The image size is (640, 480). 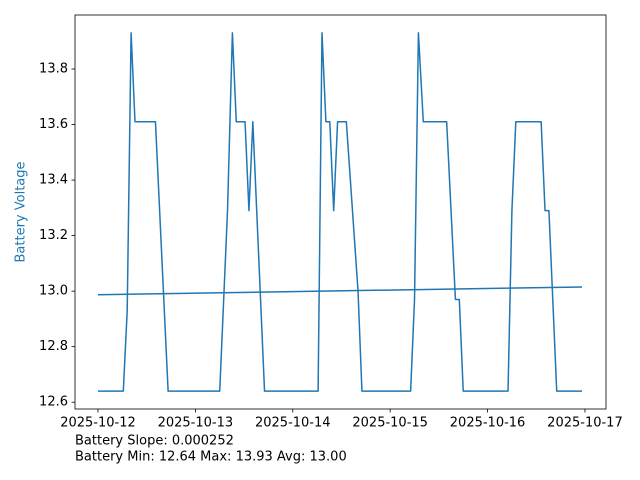 What do you see at coordinates (53, 291) in the screenshot?
I see `y-tick-label: 13.0` at bounding box center [53, 291].